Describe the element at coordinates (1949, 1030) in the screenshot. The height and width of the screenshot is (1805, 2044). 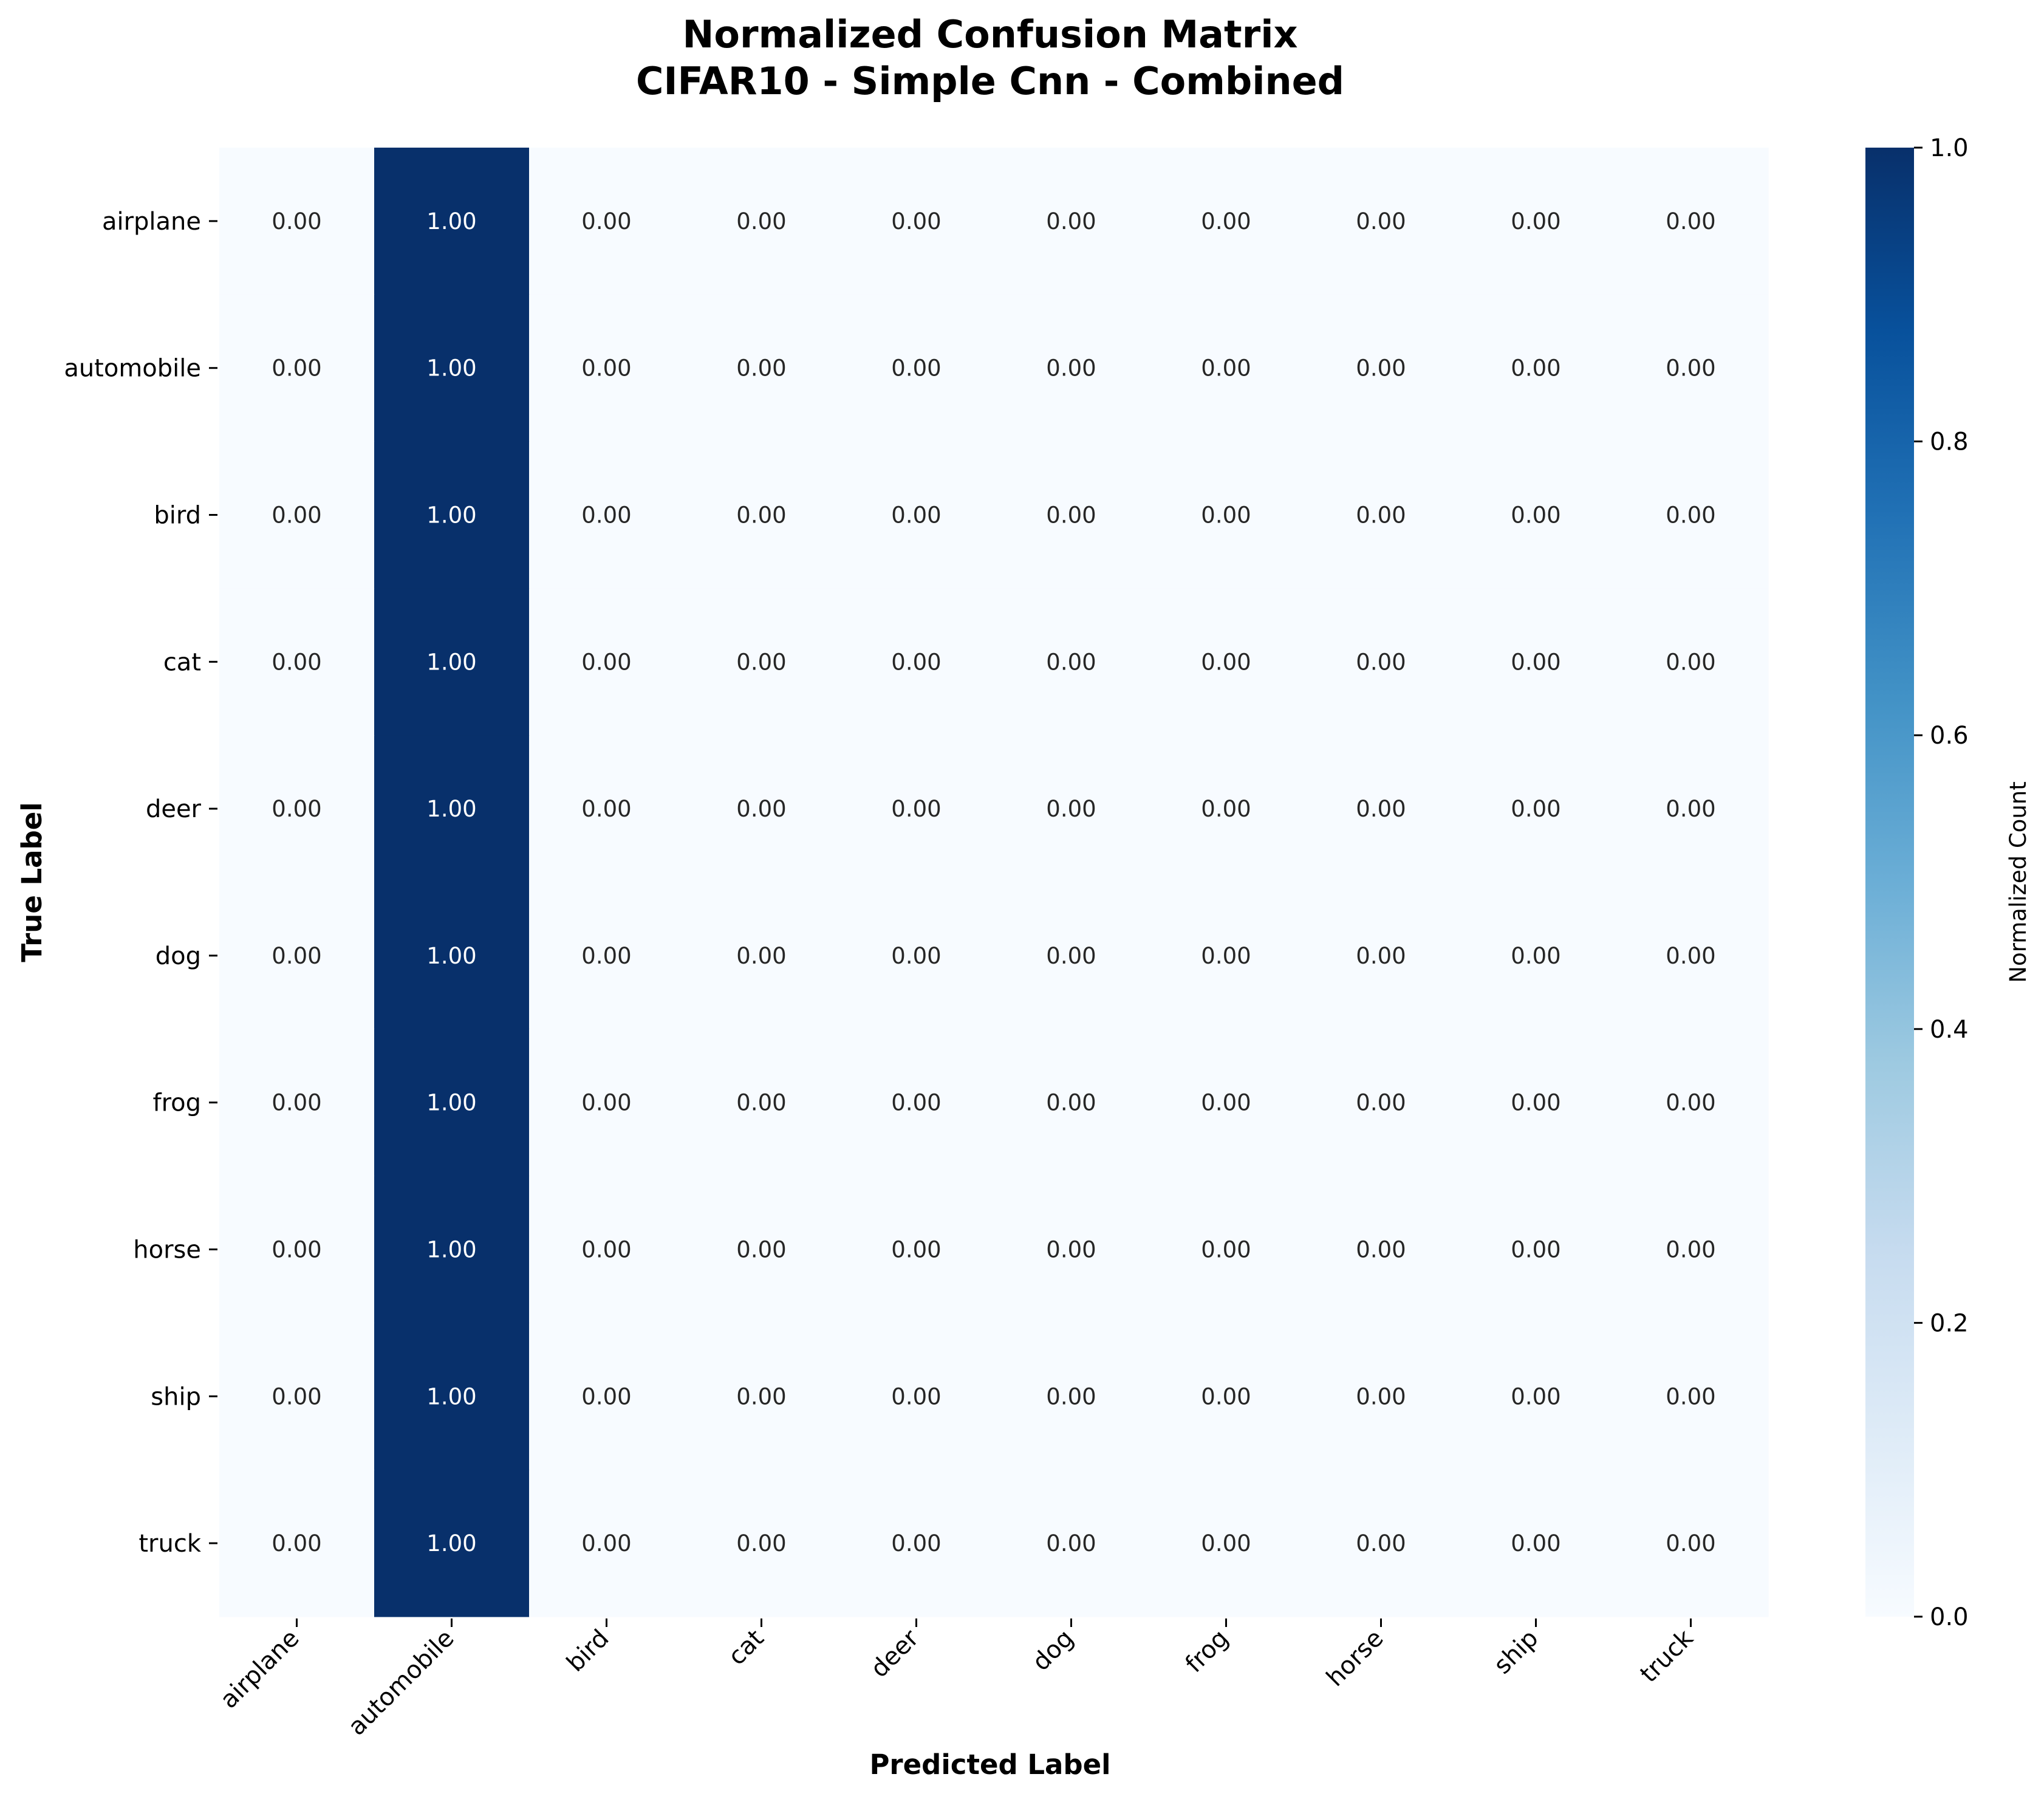
I see `colorbar-tick-label-2: 0.4` at that location.